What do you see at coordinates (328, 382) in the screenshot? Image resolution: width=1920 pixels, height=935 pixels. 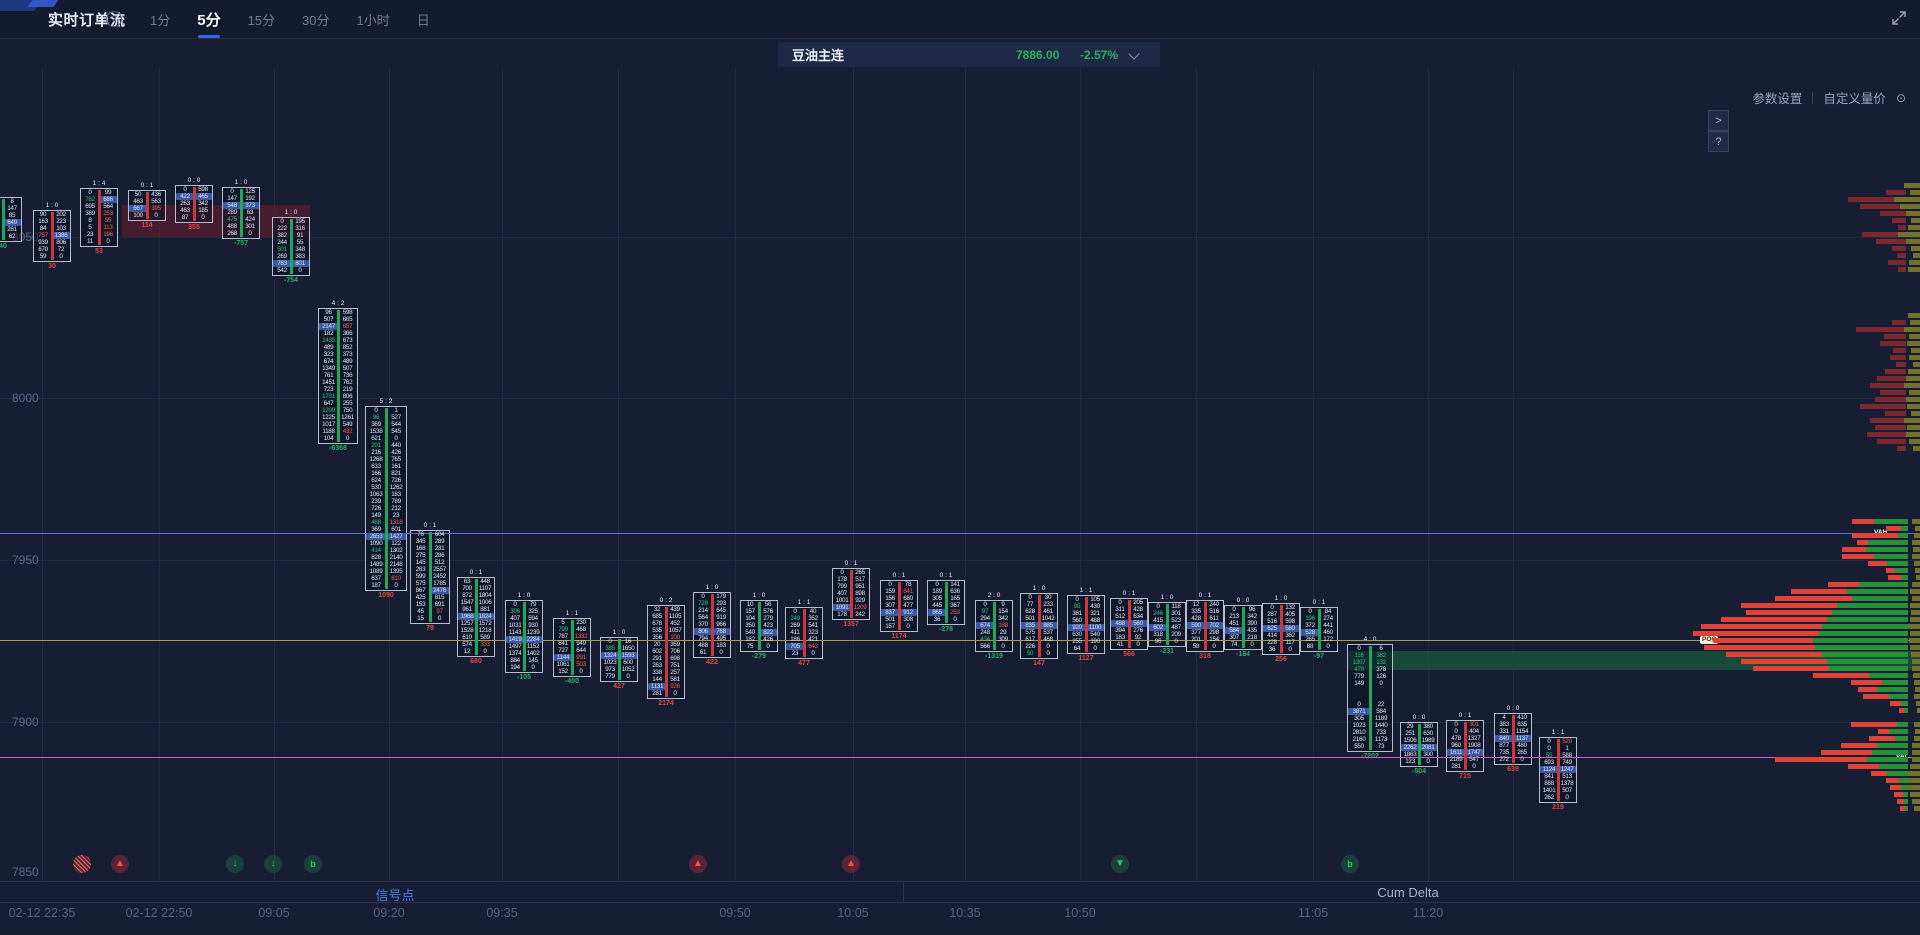 I see `bid-cell: 1451` at bounding box center [328, 382].